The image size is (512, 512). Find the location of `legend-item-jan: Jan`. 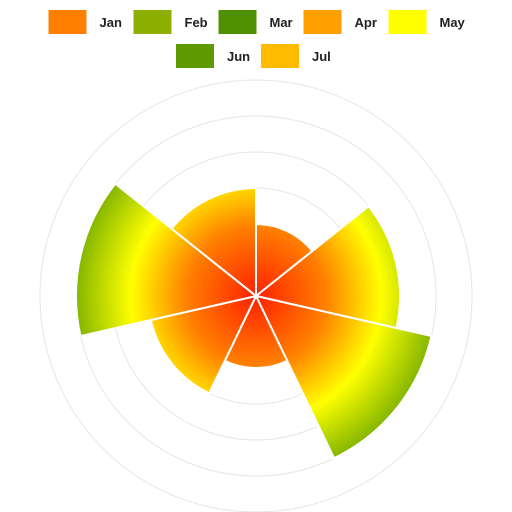

legend-item-jan: Jan is located at coordinates (85, 22).